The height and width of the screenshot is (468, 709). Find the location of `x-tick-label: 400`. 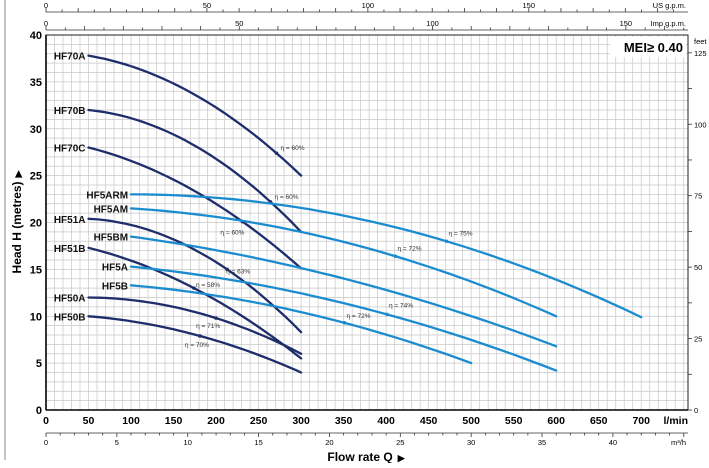

x-tick-label: 400 is located at coordinates (386, 421).